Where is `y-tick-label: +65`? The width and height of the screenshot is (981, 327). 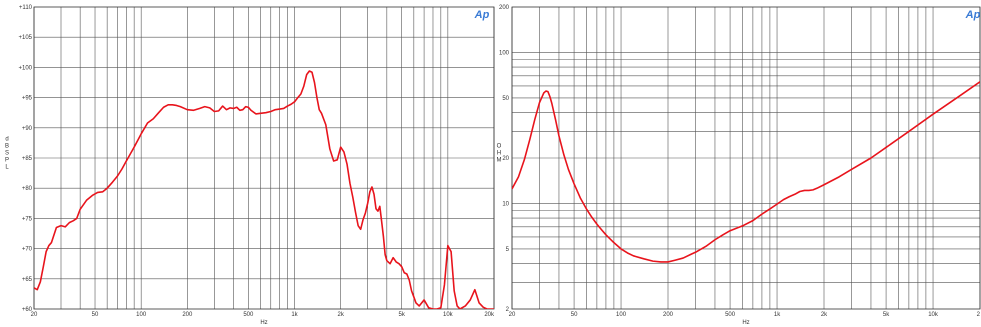
y-tick-label: +65 is located at coordinates (27, 280).